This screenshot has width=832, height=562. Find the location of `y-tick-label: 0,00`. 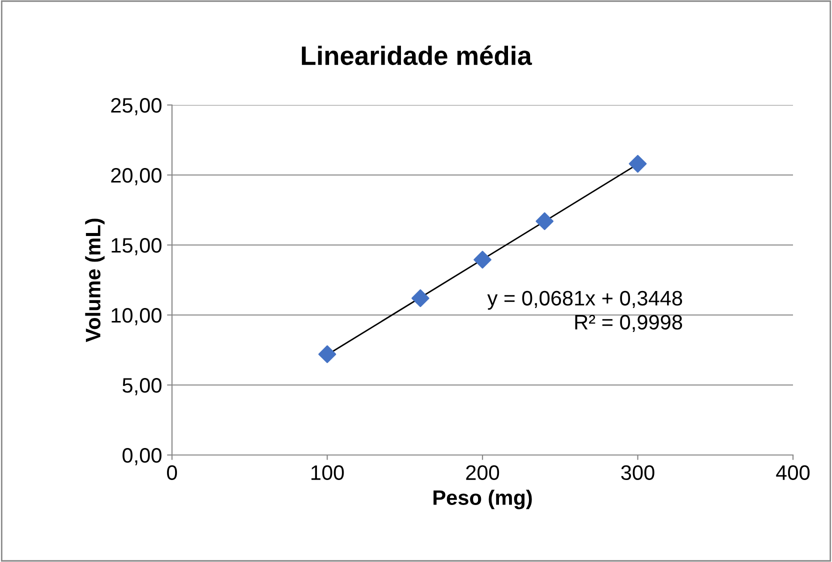

y-tick-label: 0,00 is located at coordinates (142, 457).